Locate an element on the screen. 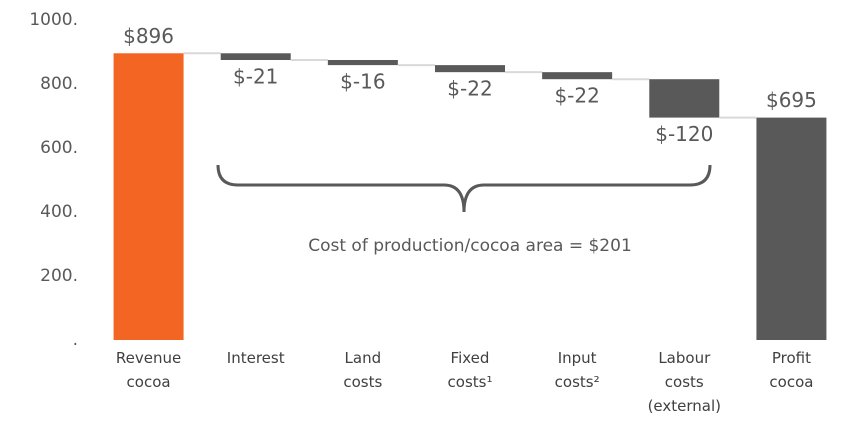 The image size is (851, 428). annotation: Cost of production/cocoa area = $201 is located at coordinates (470, 246).